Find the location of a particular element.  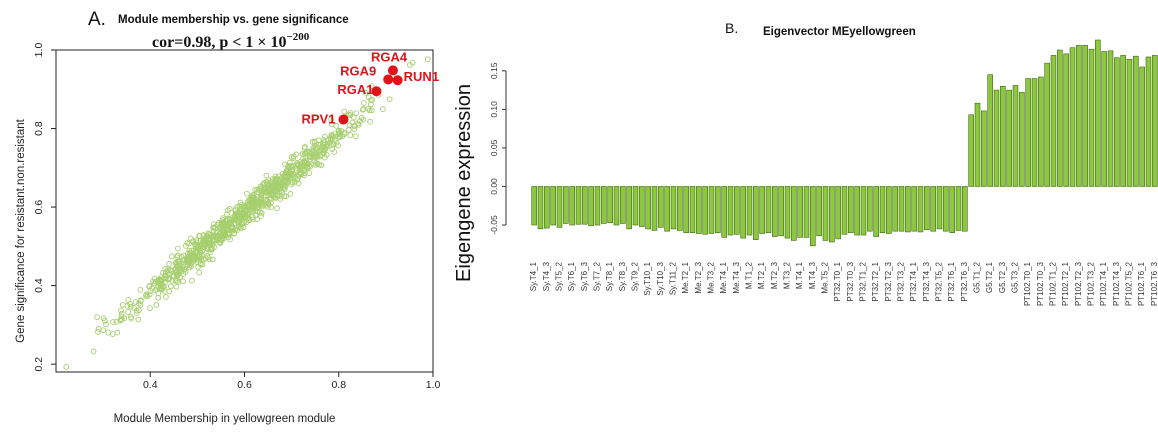

y-tick-label: 1.0 is located at coordinates (39, 50).